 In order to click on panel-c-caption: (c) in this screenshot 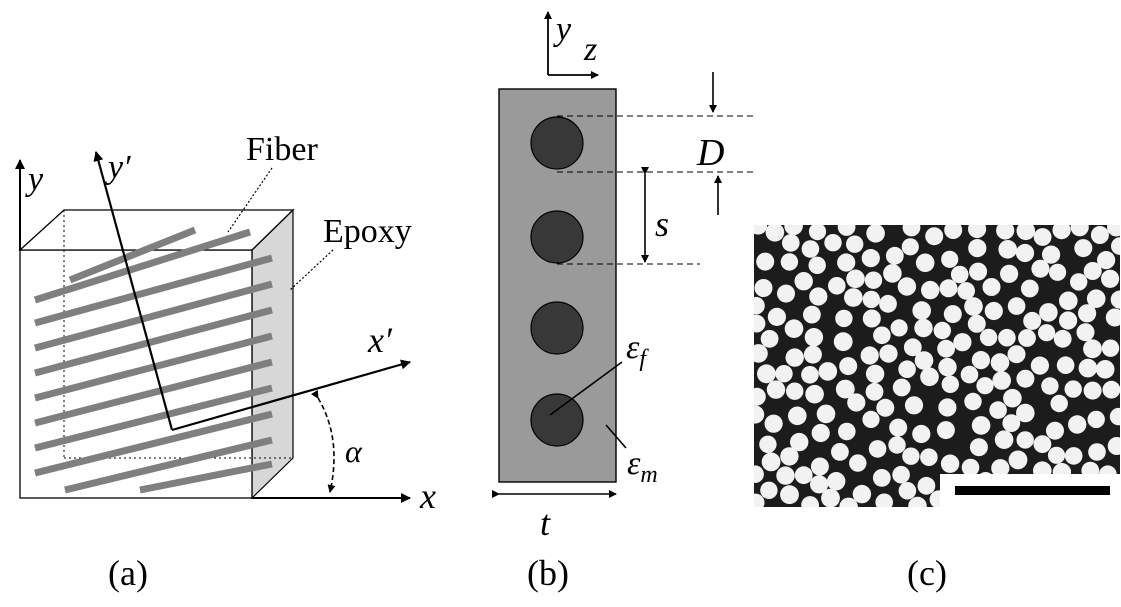, I will do `click(927, 573)`.